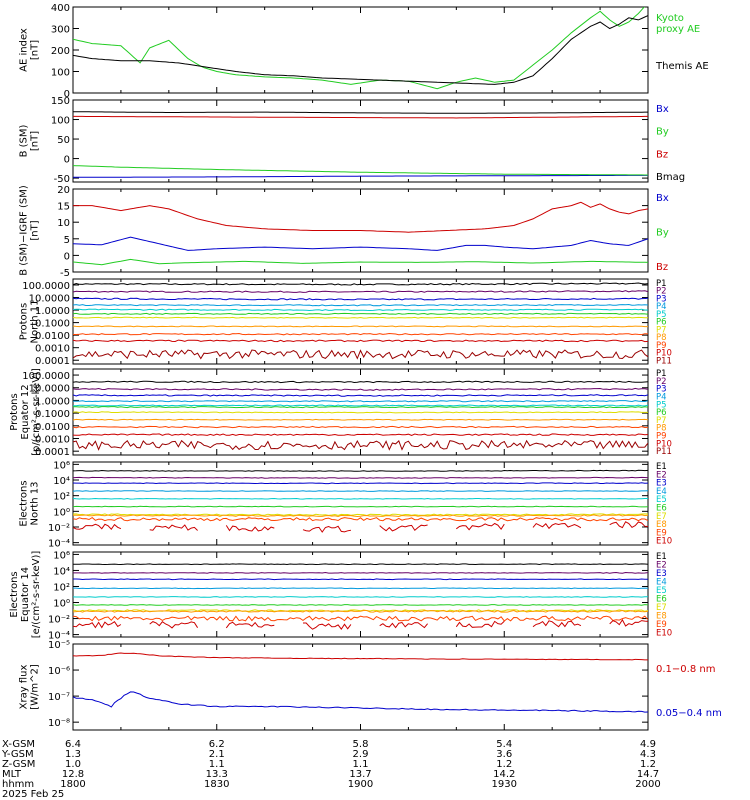  What do you see at coordinates (685, 669) in the screenshot?
I see `legend-entry: 0.1−0.8 nm` at bounding box center [685, 669].